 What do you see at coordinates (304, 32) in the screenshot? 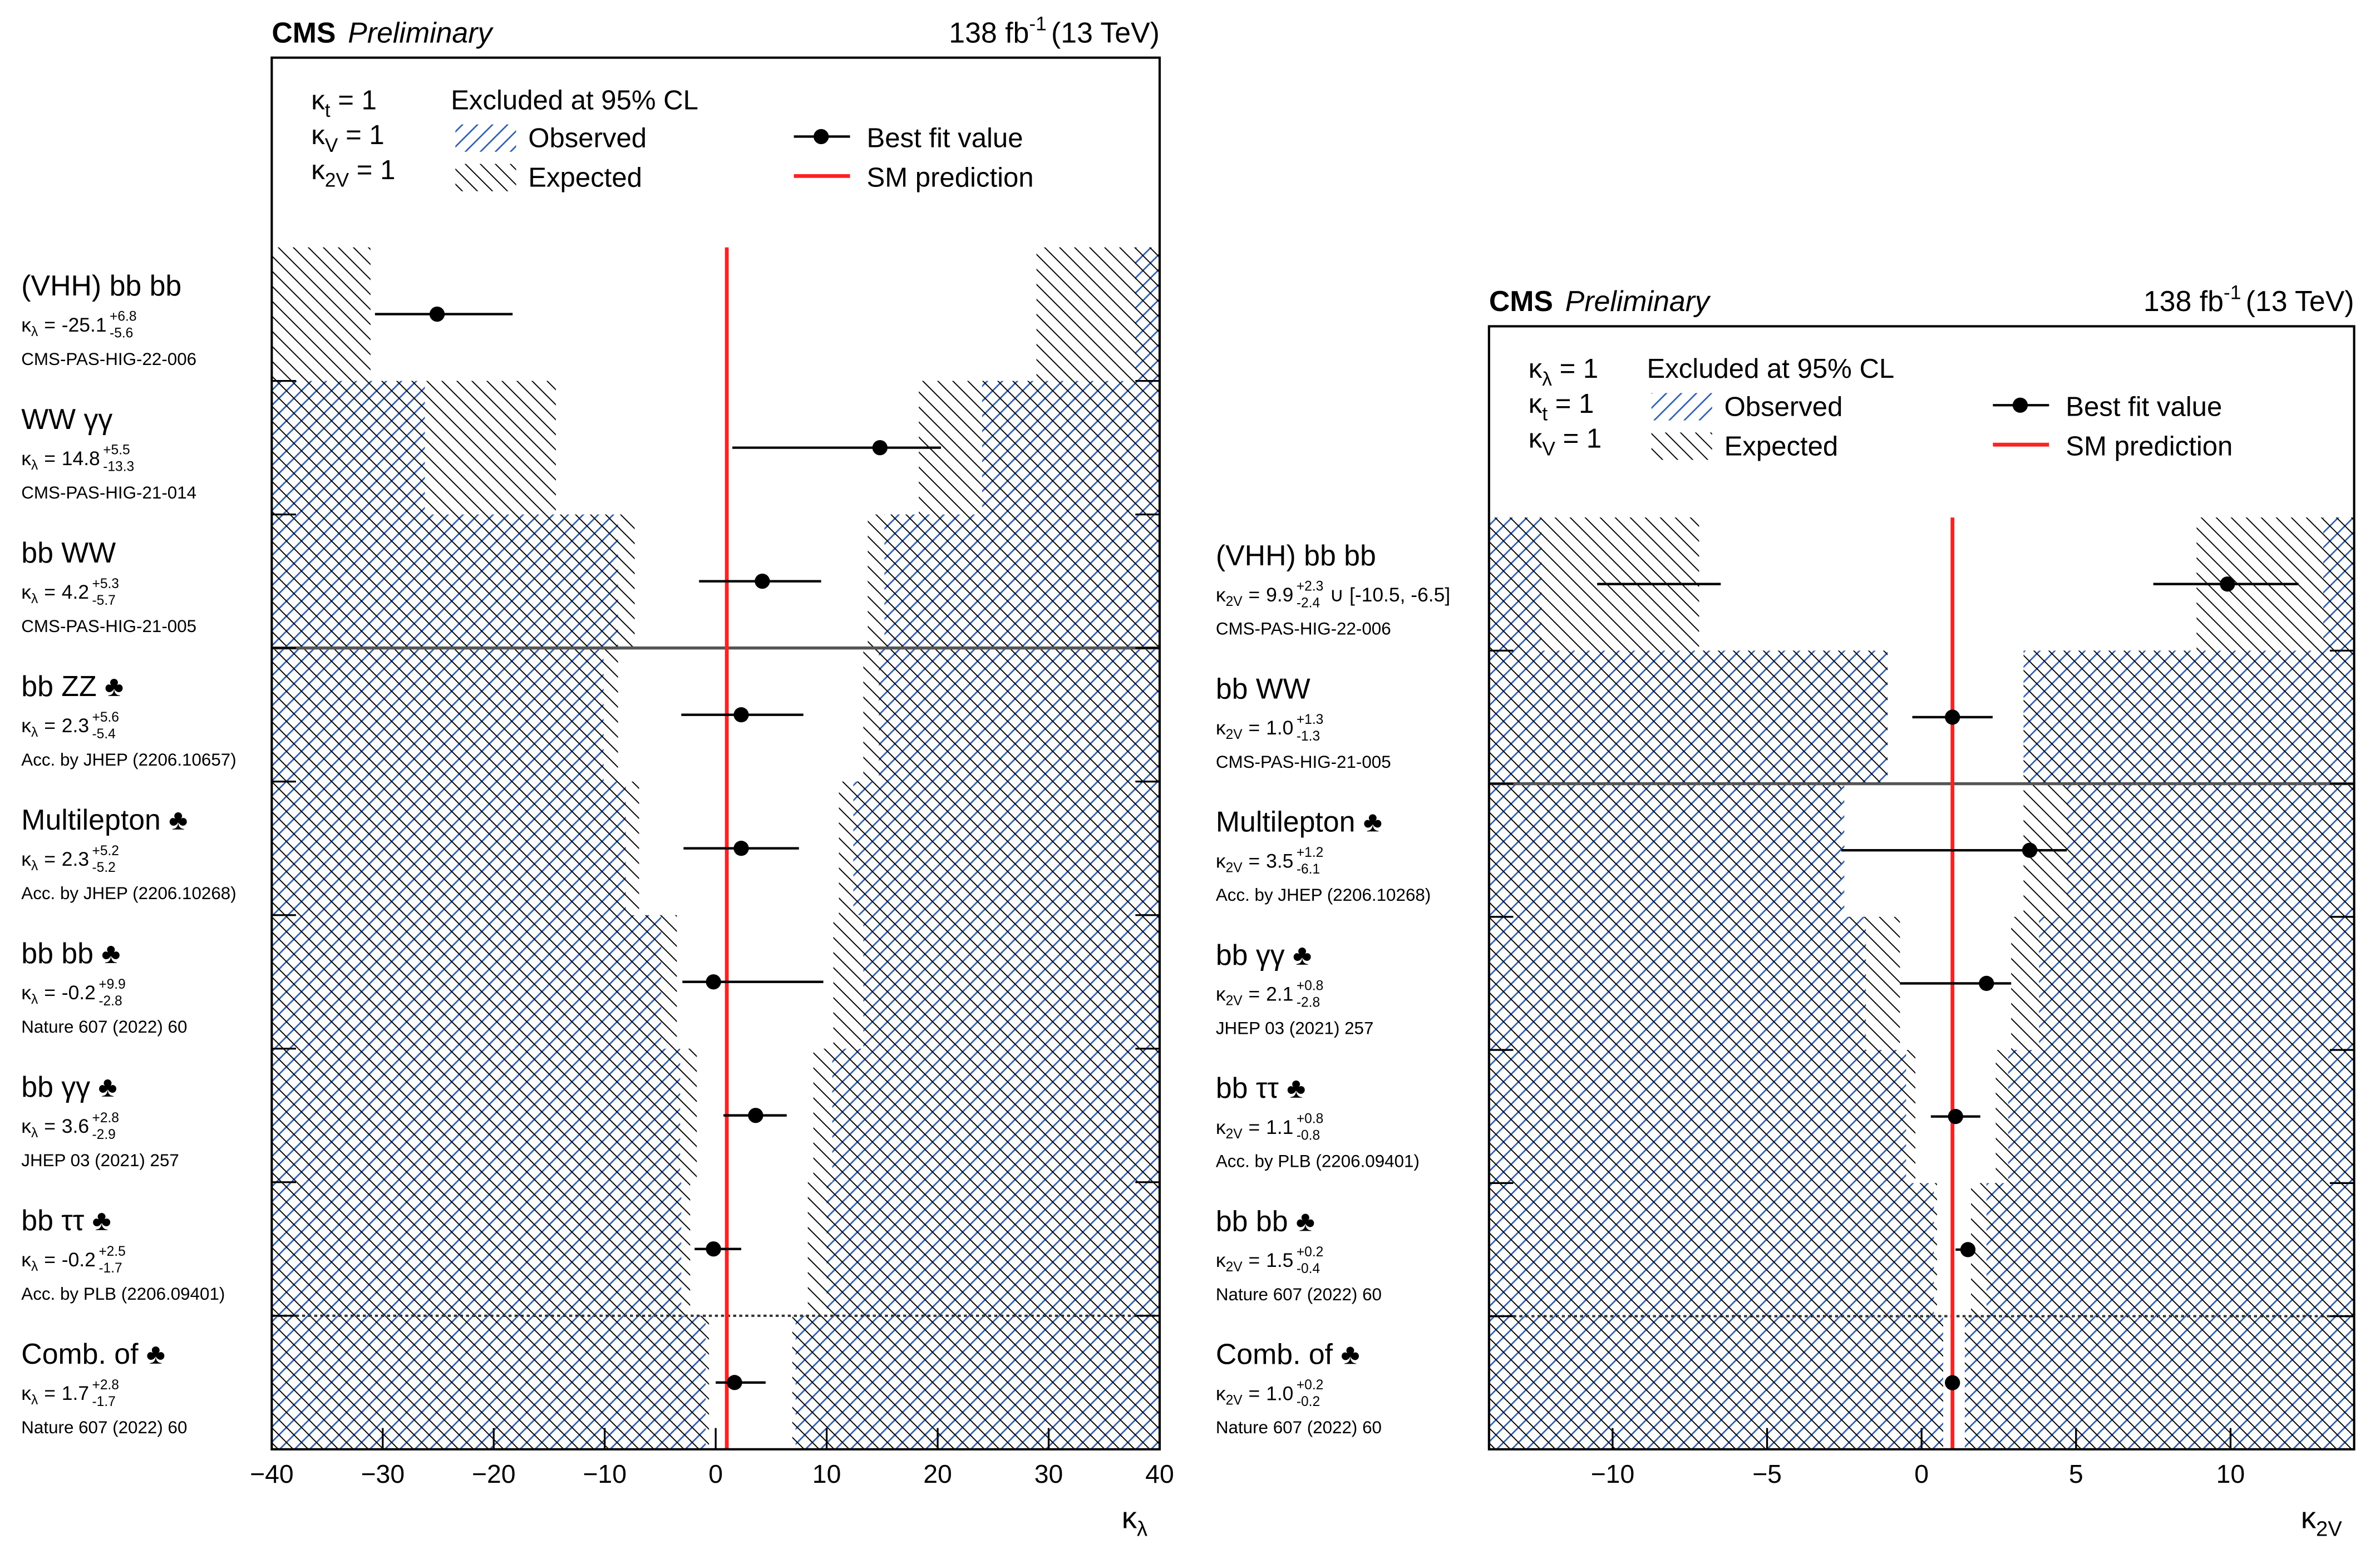
I see `header-cms-part: CMS` at bounding box center [304, 32].